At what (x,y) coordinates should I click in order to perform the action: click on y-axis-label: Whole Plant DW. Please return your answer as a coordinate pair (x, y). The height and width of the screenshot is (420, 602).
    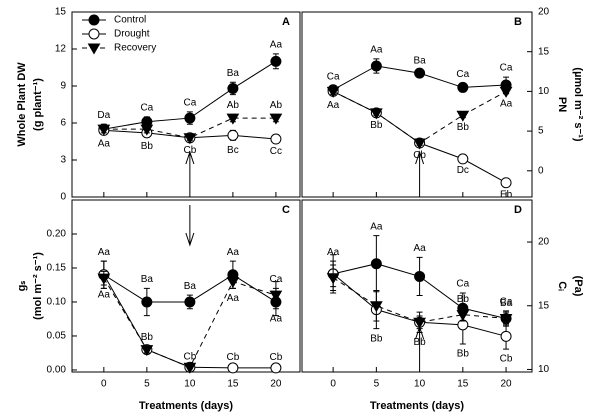
    Looking at the image, I should click on (22, 104).